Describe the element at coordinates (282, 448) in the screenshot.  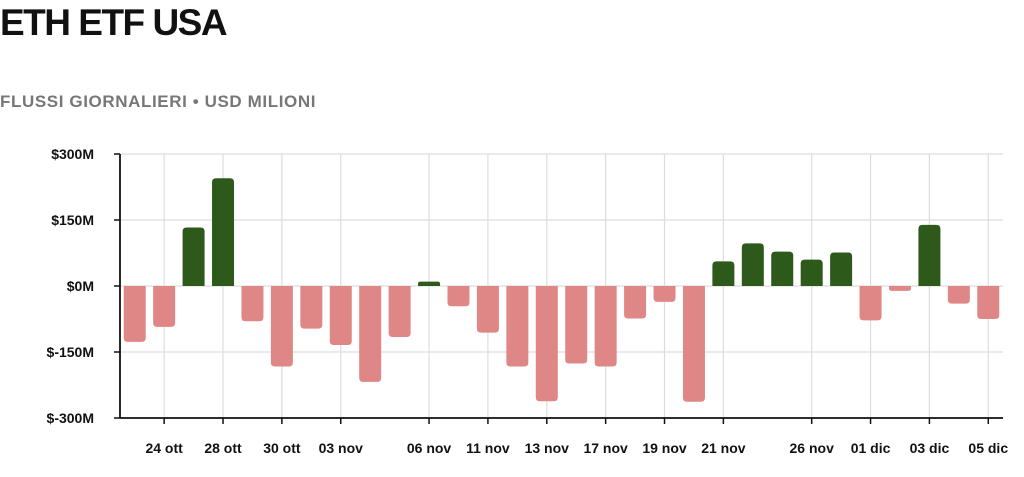
I see `x-tick-label: 30 ott` at that location.